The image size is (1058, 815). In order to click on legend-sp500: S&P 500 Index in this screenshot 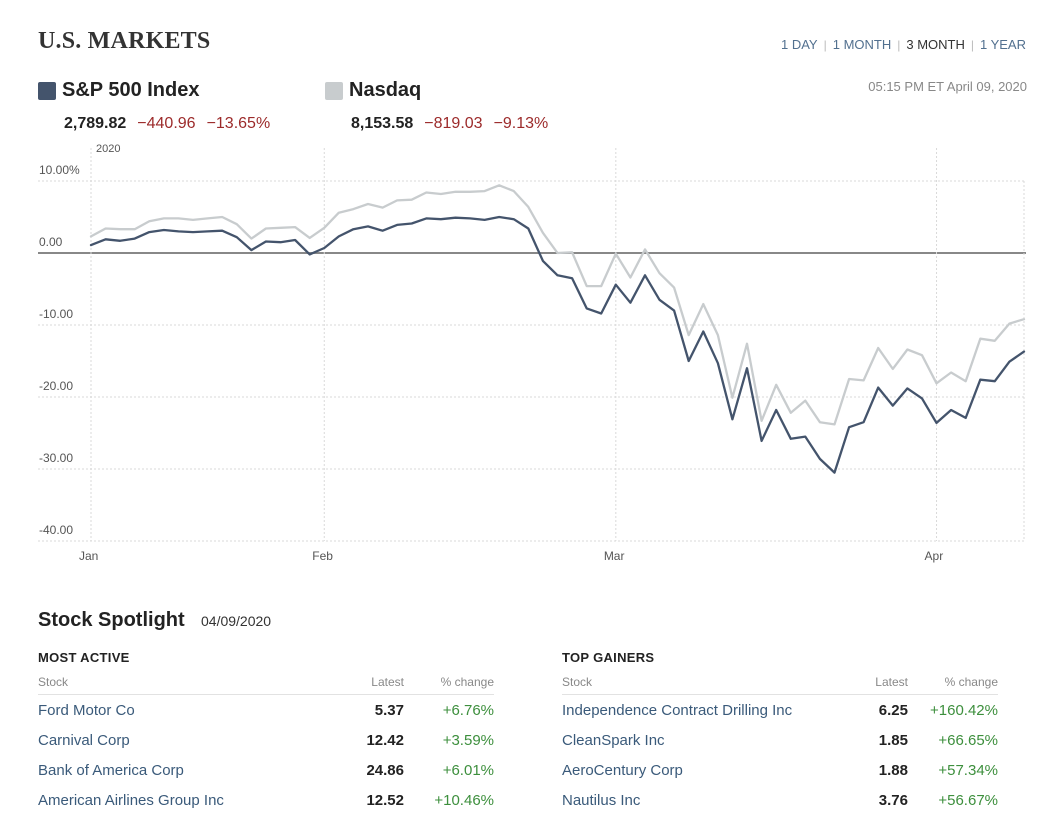, I will do `click(118, 90)`.